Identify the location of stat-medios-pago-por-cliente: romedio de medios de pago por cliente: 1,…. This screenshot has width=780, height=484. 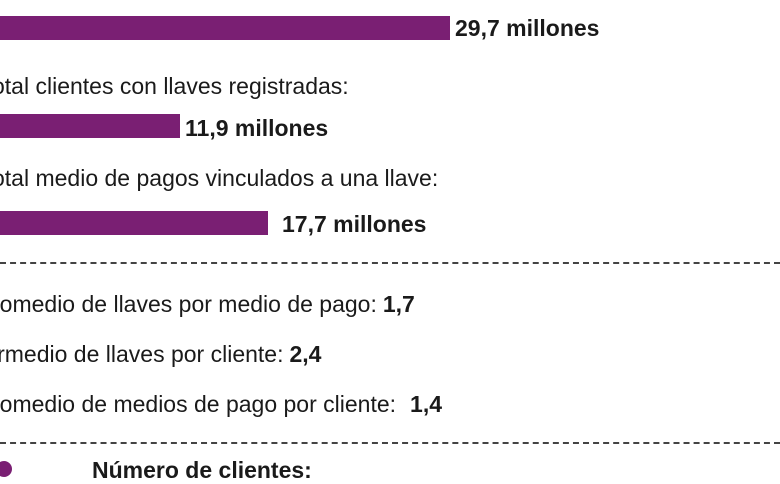
(221, 404).